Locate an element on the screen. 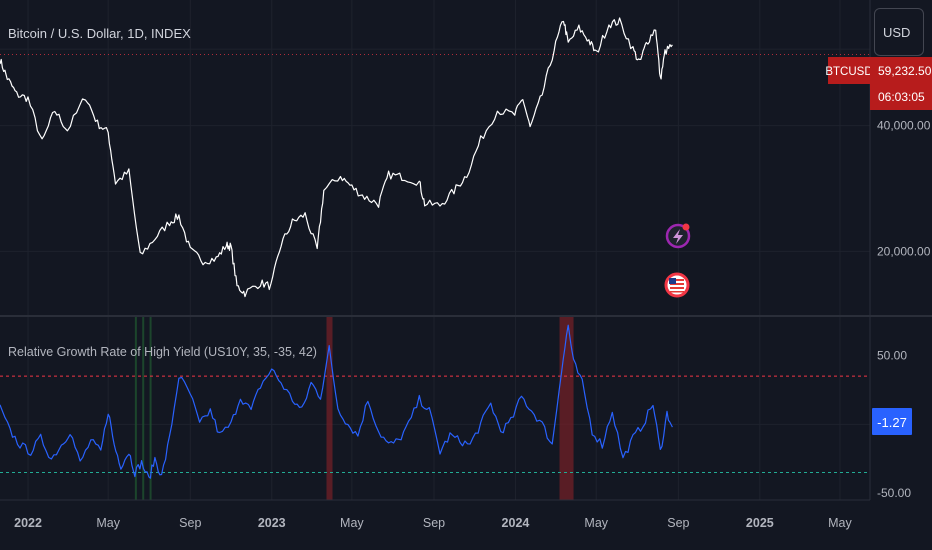  currency-button: USD is located at coordinates (899, 32).